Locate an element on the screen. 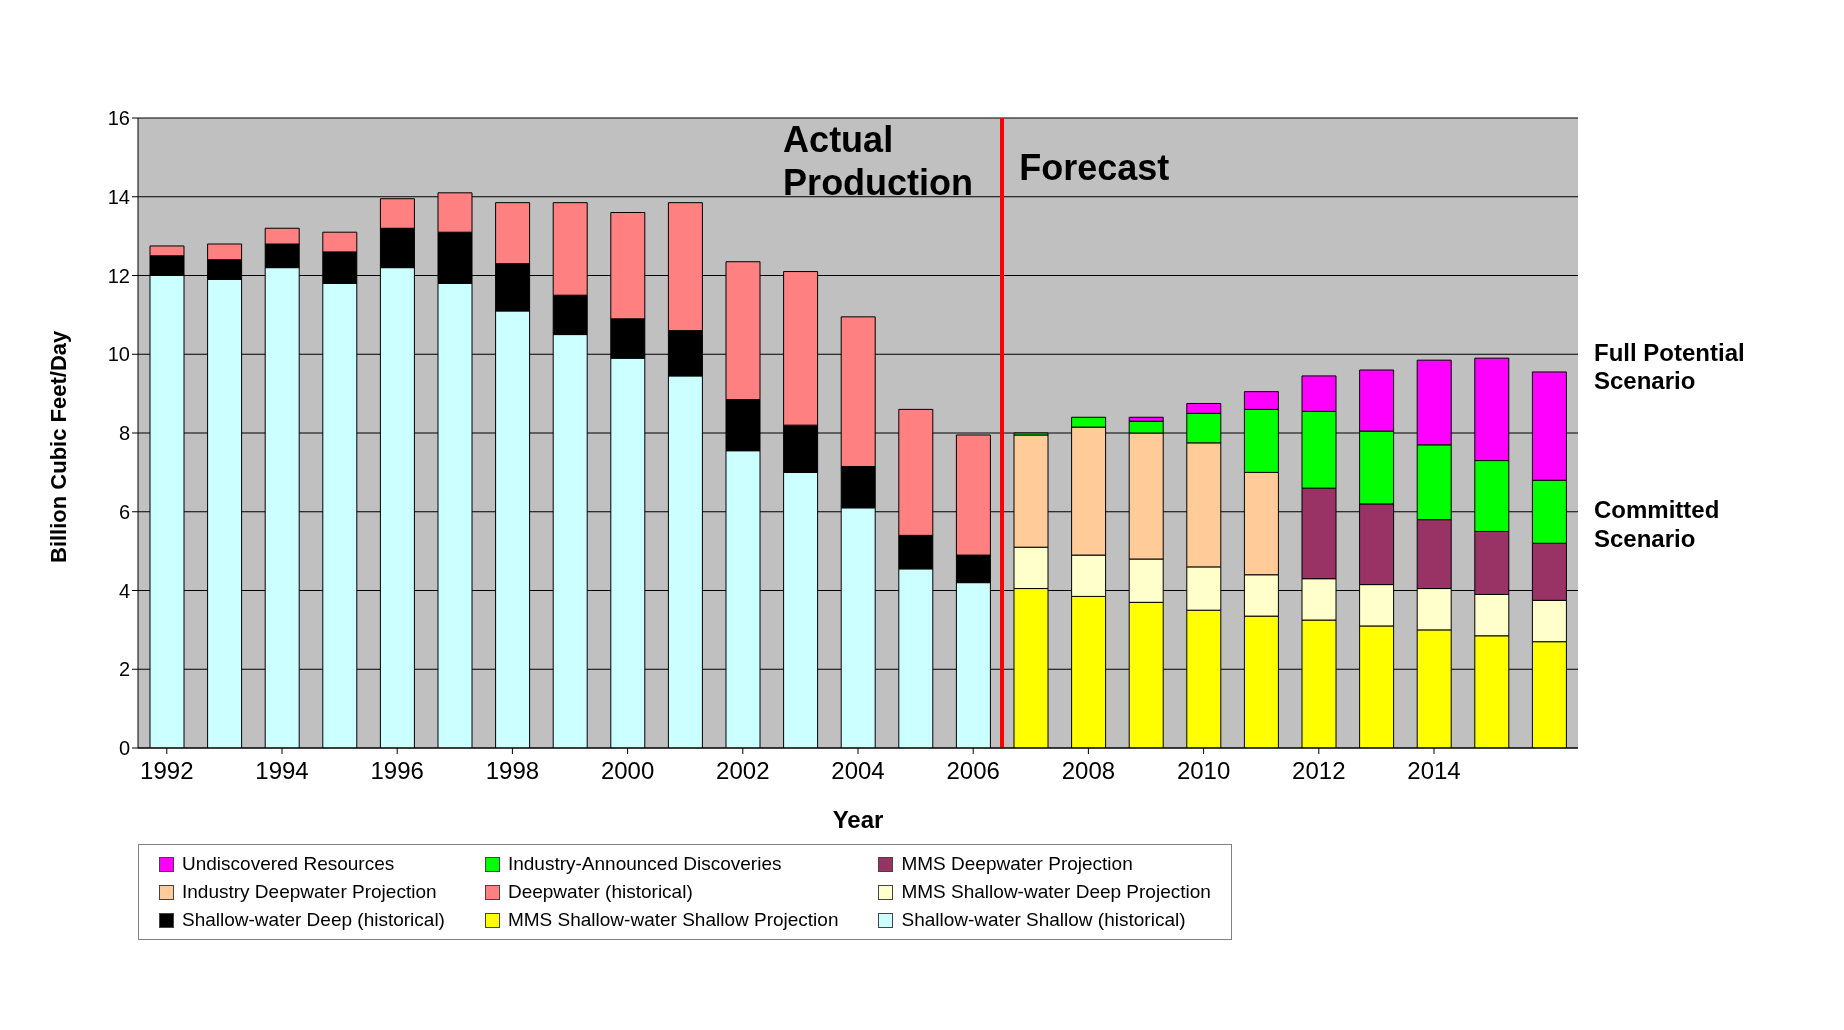 The width and height of the screenshot is (1844, 1030). y-tick-label: 0 is located at coordinates (124, 748).